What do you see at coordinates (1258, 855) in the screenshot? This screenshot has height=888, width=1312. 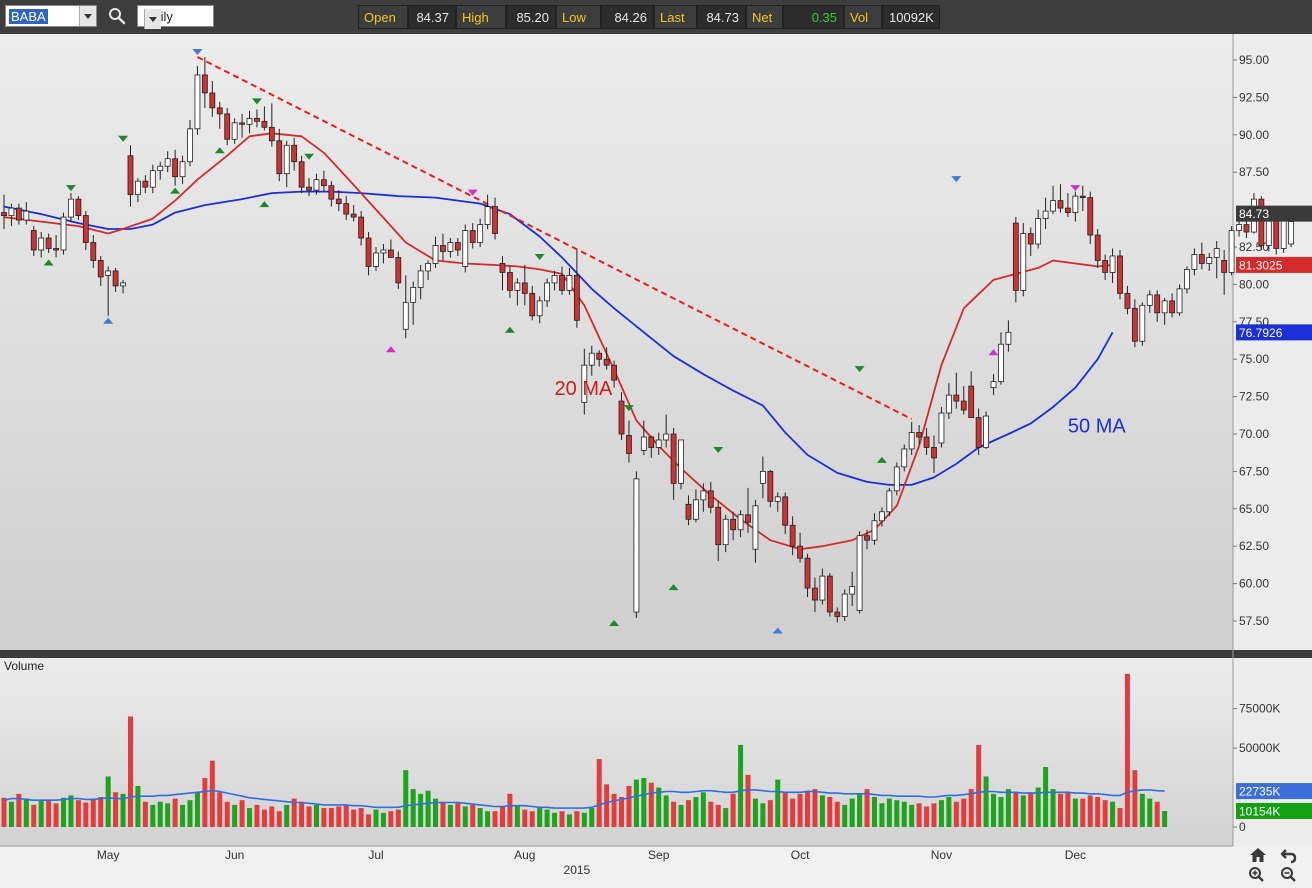 I see `home-icon` at bounding box center [1258, 855].